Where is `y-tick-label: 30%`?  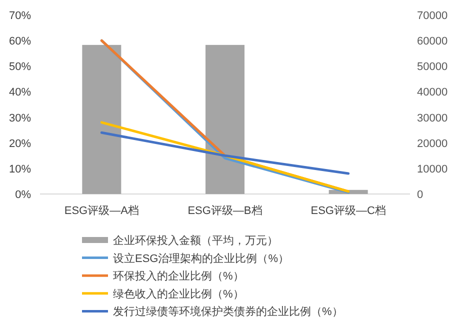 y-tick-label: 30% is located at coordinates (20, 118).